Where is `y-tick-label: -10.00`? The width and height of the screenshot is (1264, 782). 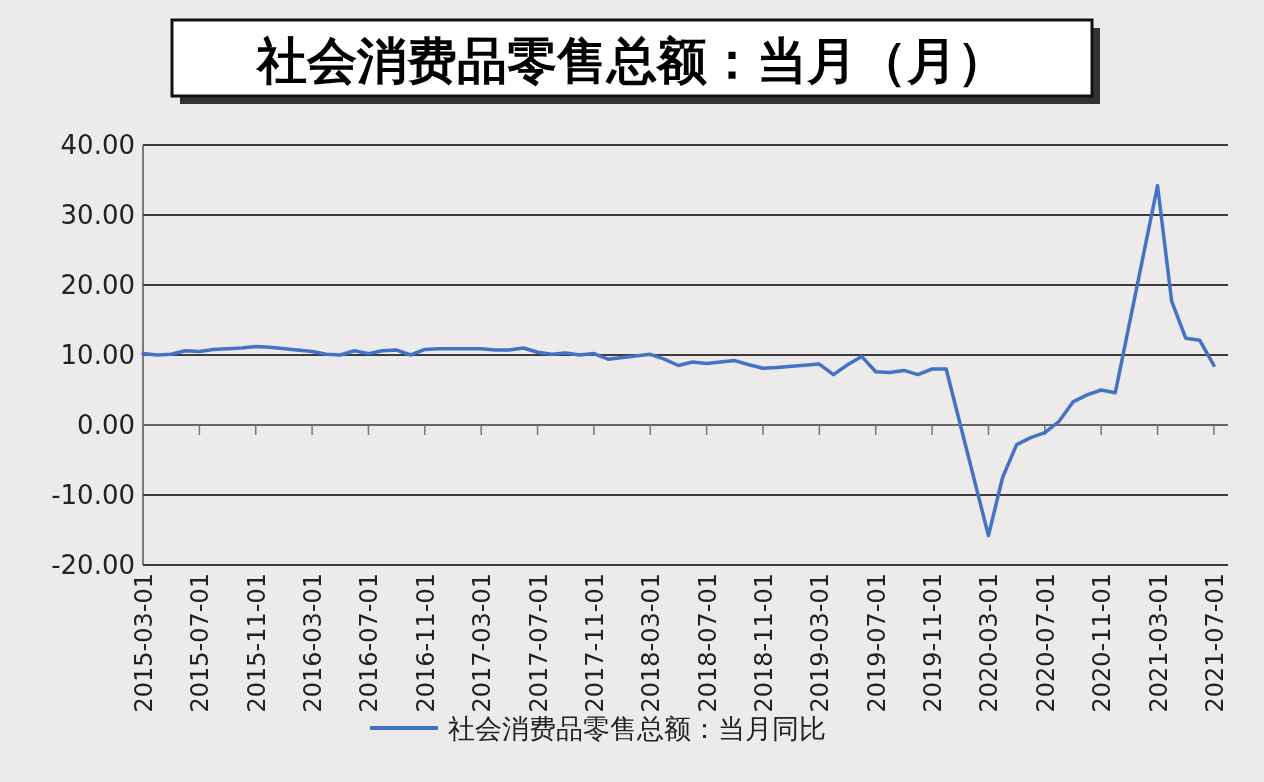 y-tick-label: -10.00 is located at coordinates (93, 495).